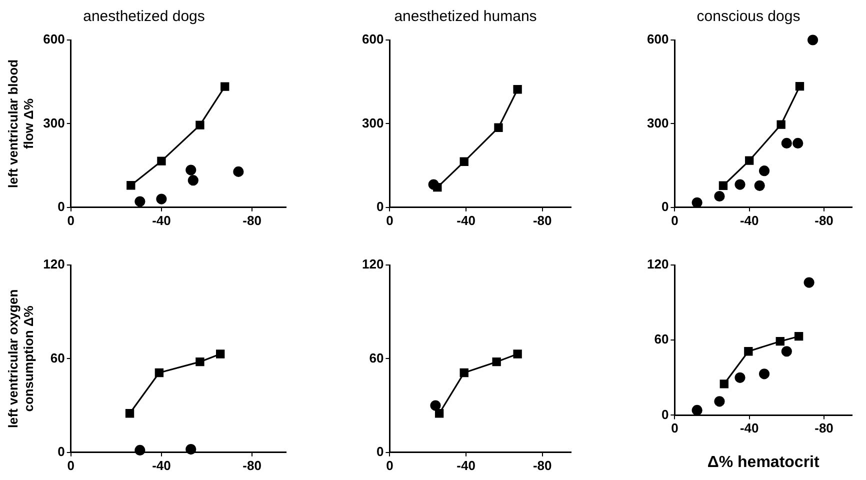 The height and width of the screenshot is (480, 866). Describe the element at coordinates (144, 17) in the screenshot. I see `chart-title: anesthetized dogs` at that location.